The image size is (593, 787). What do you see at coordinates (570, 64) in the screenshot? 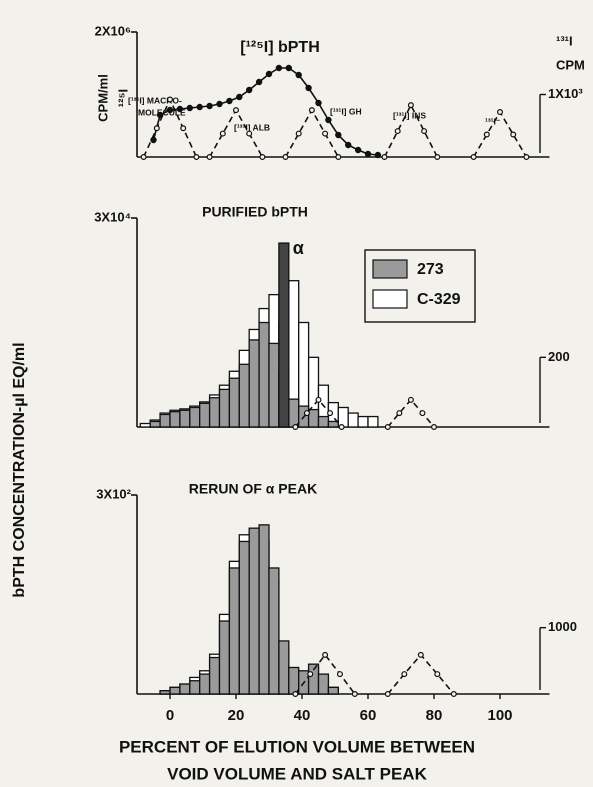
I see `y2-axis-label: CPM` at bounding box center [570, 64].